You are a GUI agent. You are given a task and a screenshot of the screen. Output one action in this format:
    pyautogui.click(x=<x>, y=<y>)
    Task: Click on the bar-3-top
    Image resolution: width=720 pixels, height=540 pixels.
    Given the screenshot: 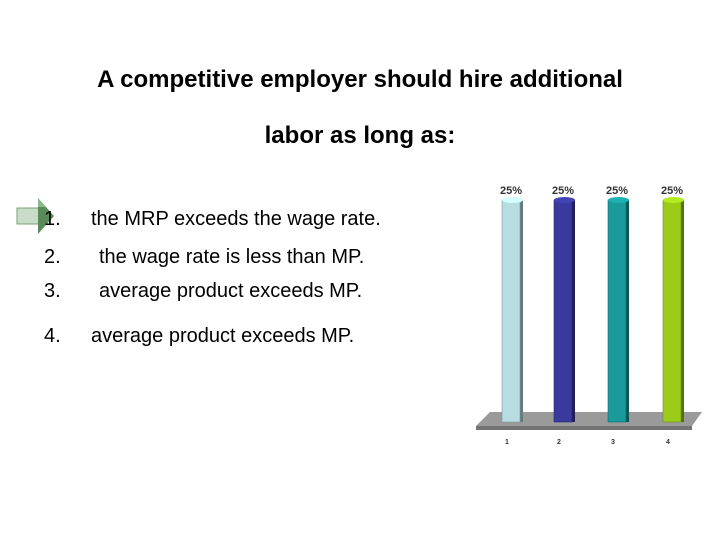 What is the action you would take?
    pyautogui.click(x=618, y=200)
    